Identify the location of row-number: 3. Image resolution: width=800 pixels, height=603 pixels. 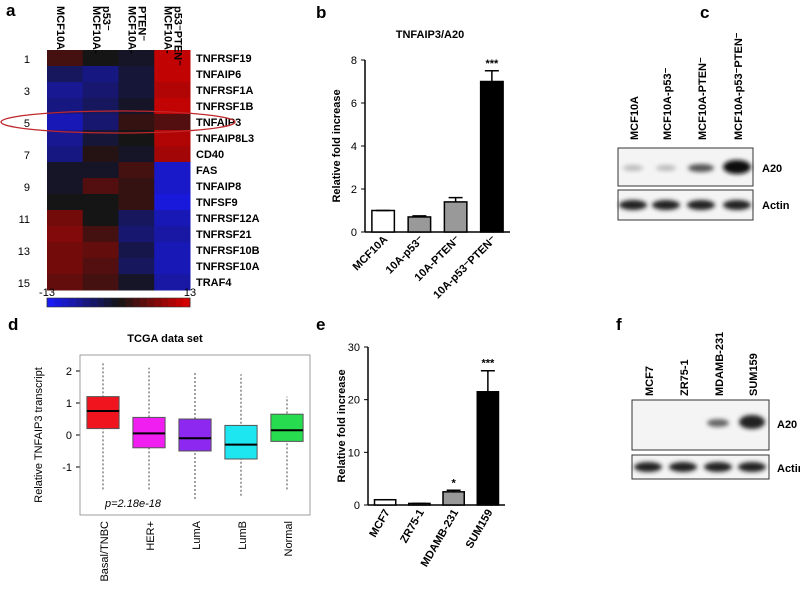
(27, 92).